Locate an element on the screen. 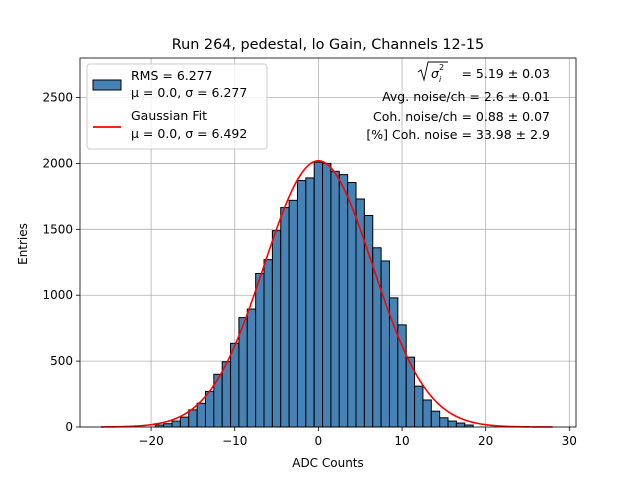 This screenshot has width=640, height=484. sigma-symbol: σ is located at coordinates (435, 73).